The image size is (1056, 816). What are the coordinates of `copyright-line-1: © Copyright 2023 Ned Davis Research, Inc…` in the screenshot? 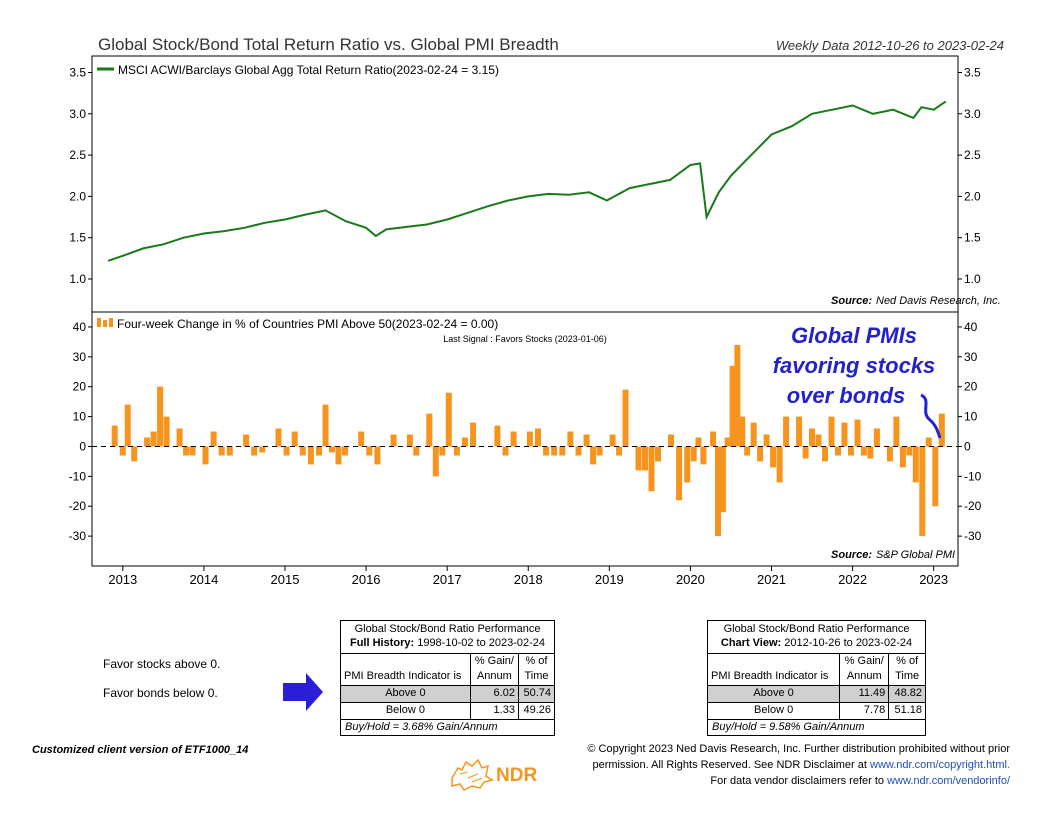 It's located at (798, 749).